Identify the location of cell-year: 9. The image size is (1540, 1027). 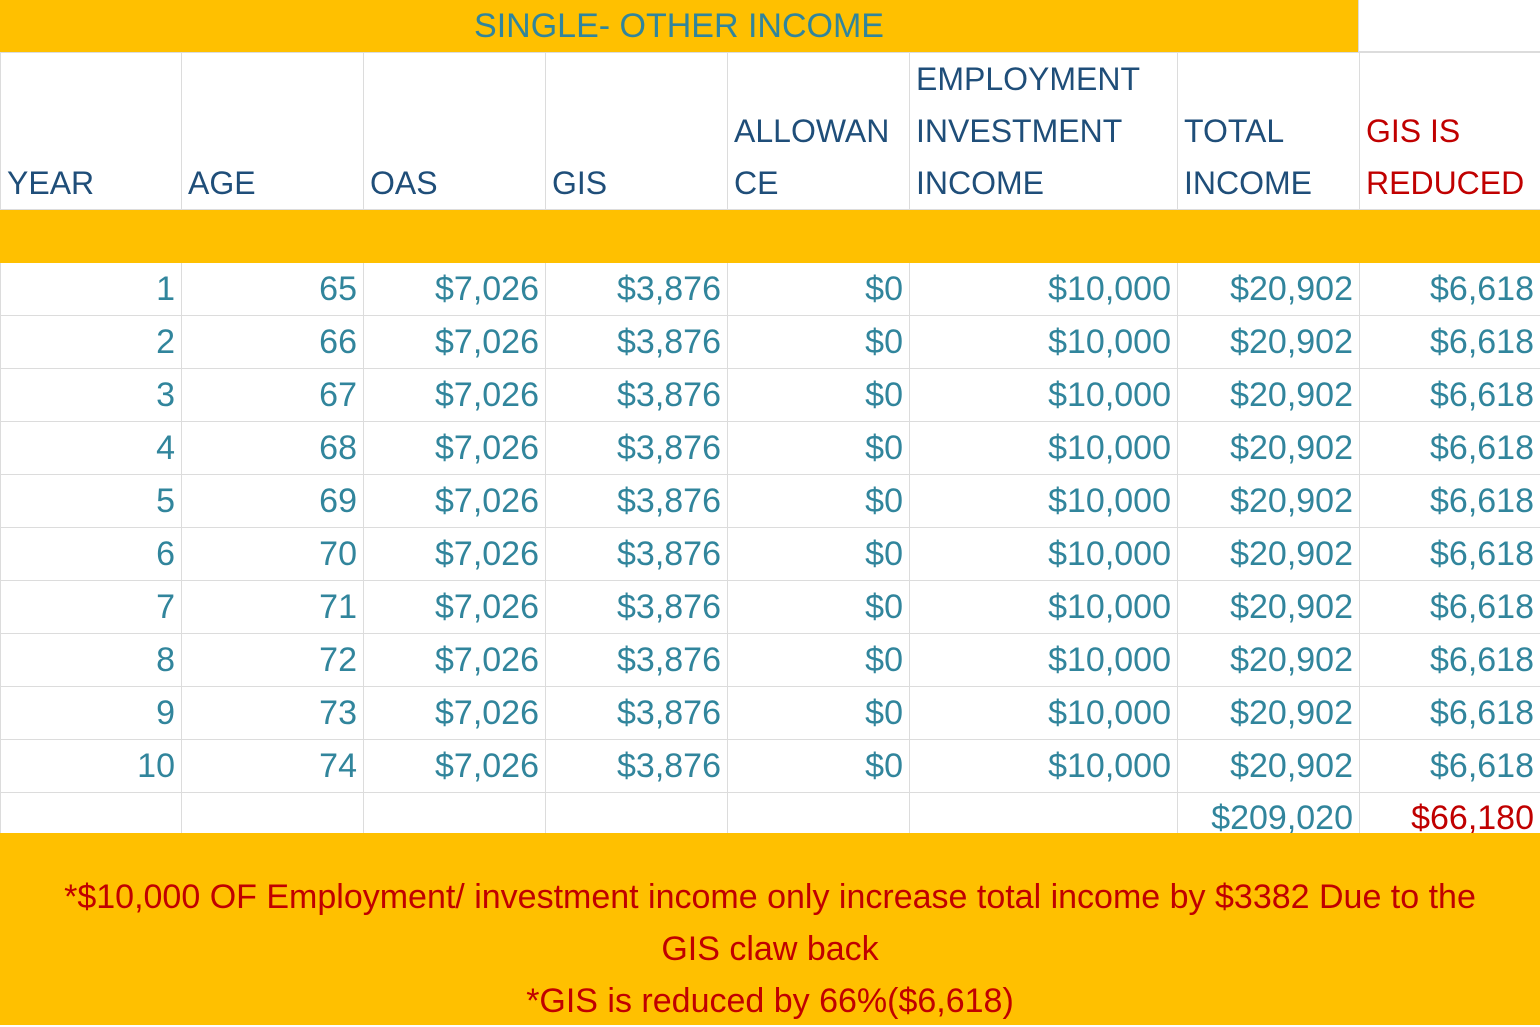
(91, 713).